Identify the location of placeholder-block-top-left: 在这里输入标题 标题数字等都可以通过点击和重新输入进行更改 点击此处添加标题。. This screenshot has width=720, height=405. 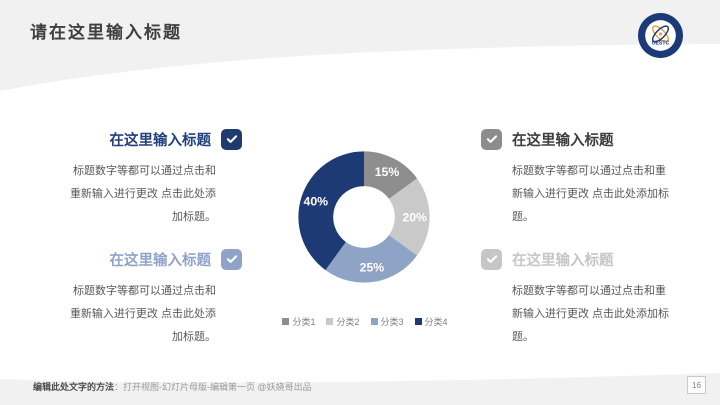
(141, 183).